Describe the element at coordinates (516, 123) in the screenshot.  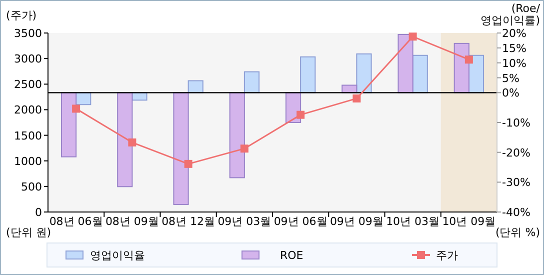
I see `y2-tick-label: -10%` at that location.